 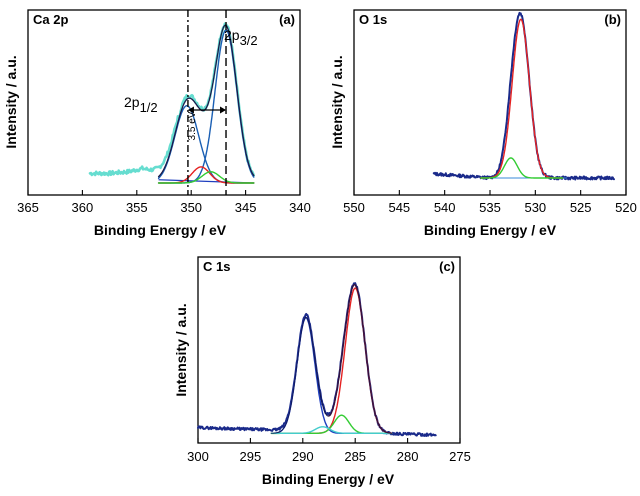 I want to click on y-axis-label-b: Intensity / a.u., so click(x=337, y=101).